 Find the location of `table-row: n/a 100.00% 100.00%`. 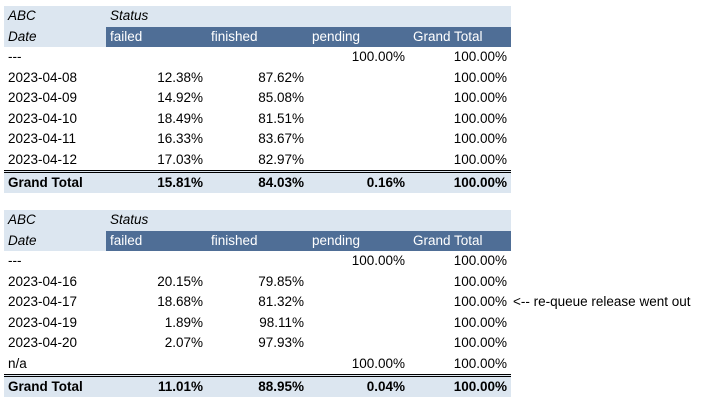

table-row: n/a 100.00% 100.00% is located at coordinates (257, 365).